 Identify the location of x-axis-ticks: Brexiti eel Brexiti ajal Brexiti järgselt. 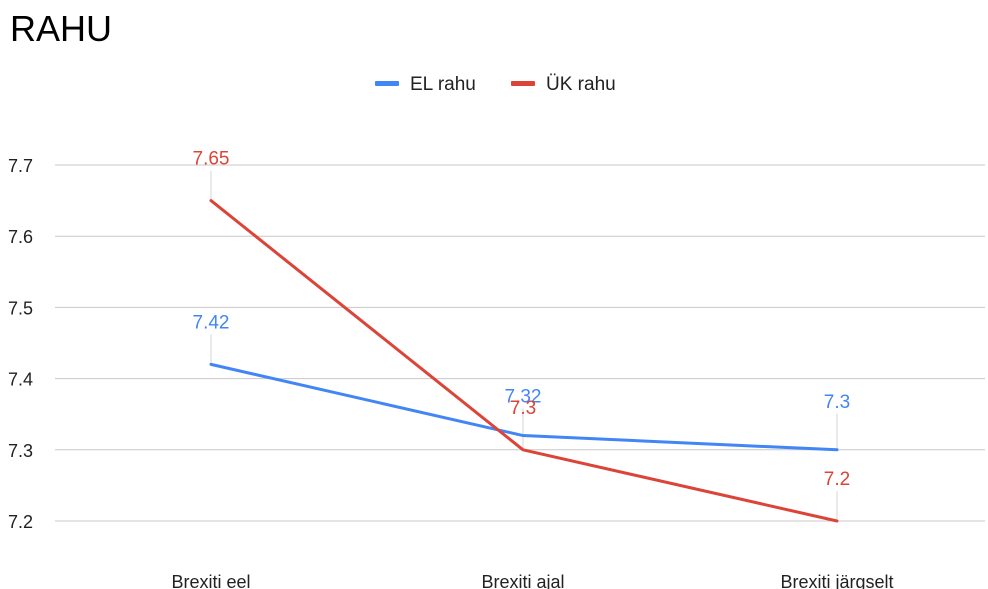
(532, 580).